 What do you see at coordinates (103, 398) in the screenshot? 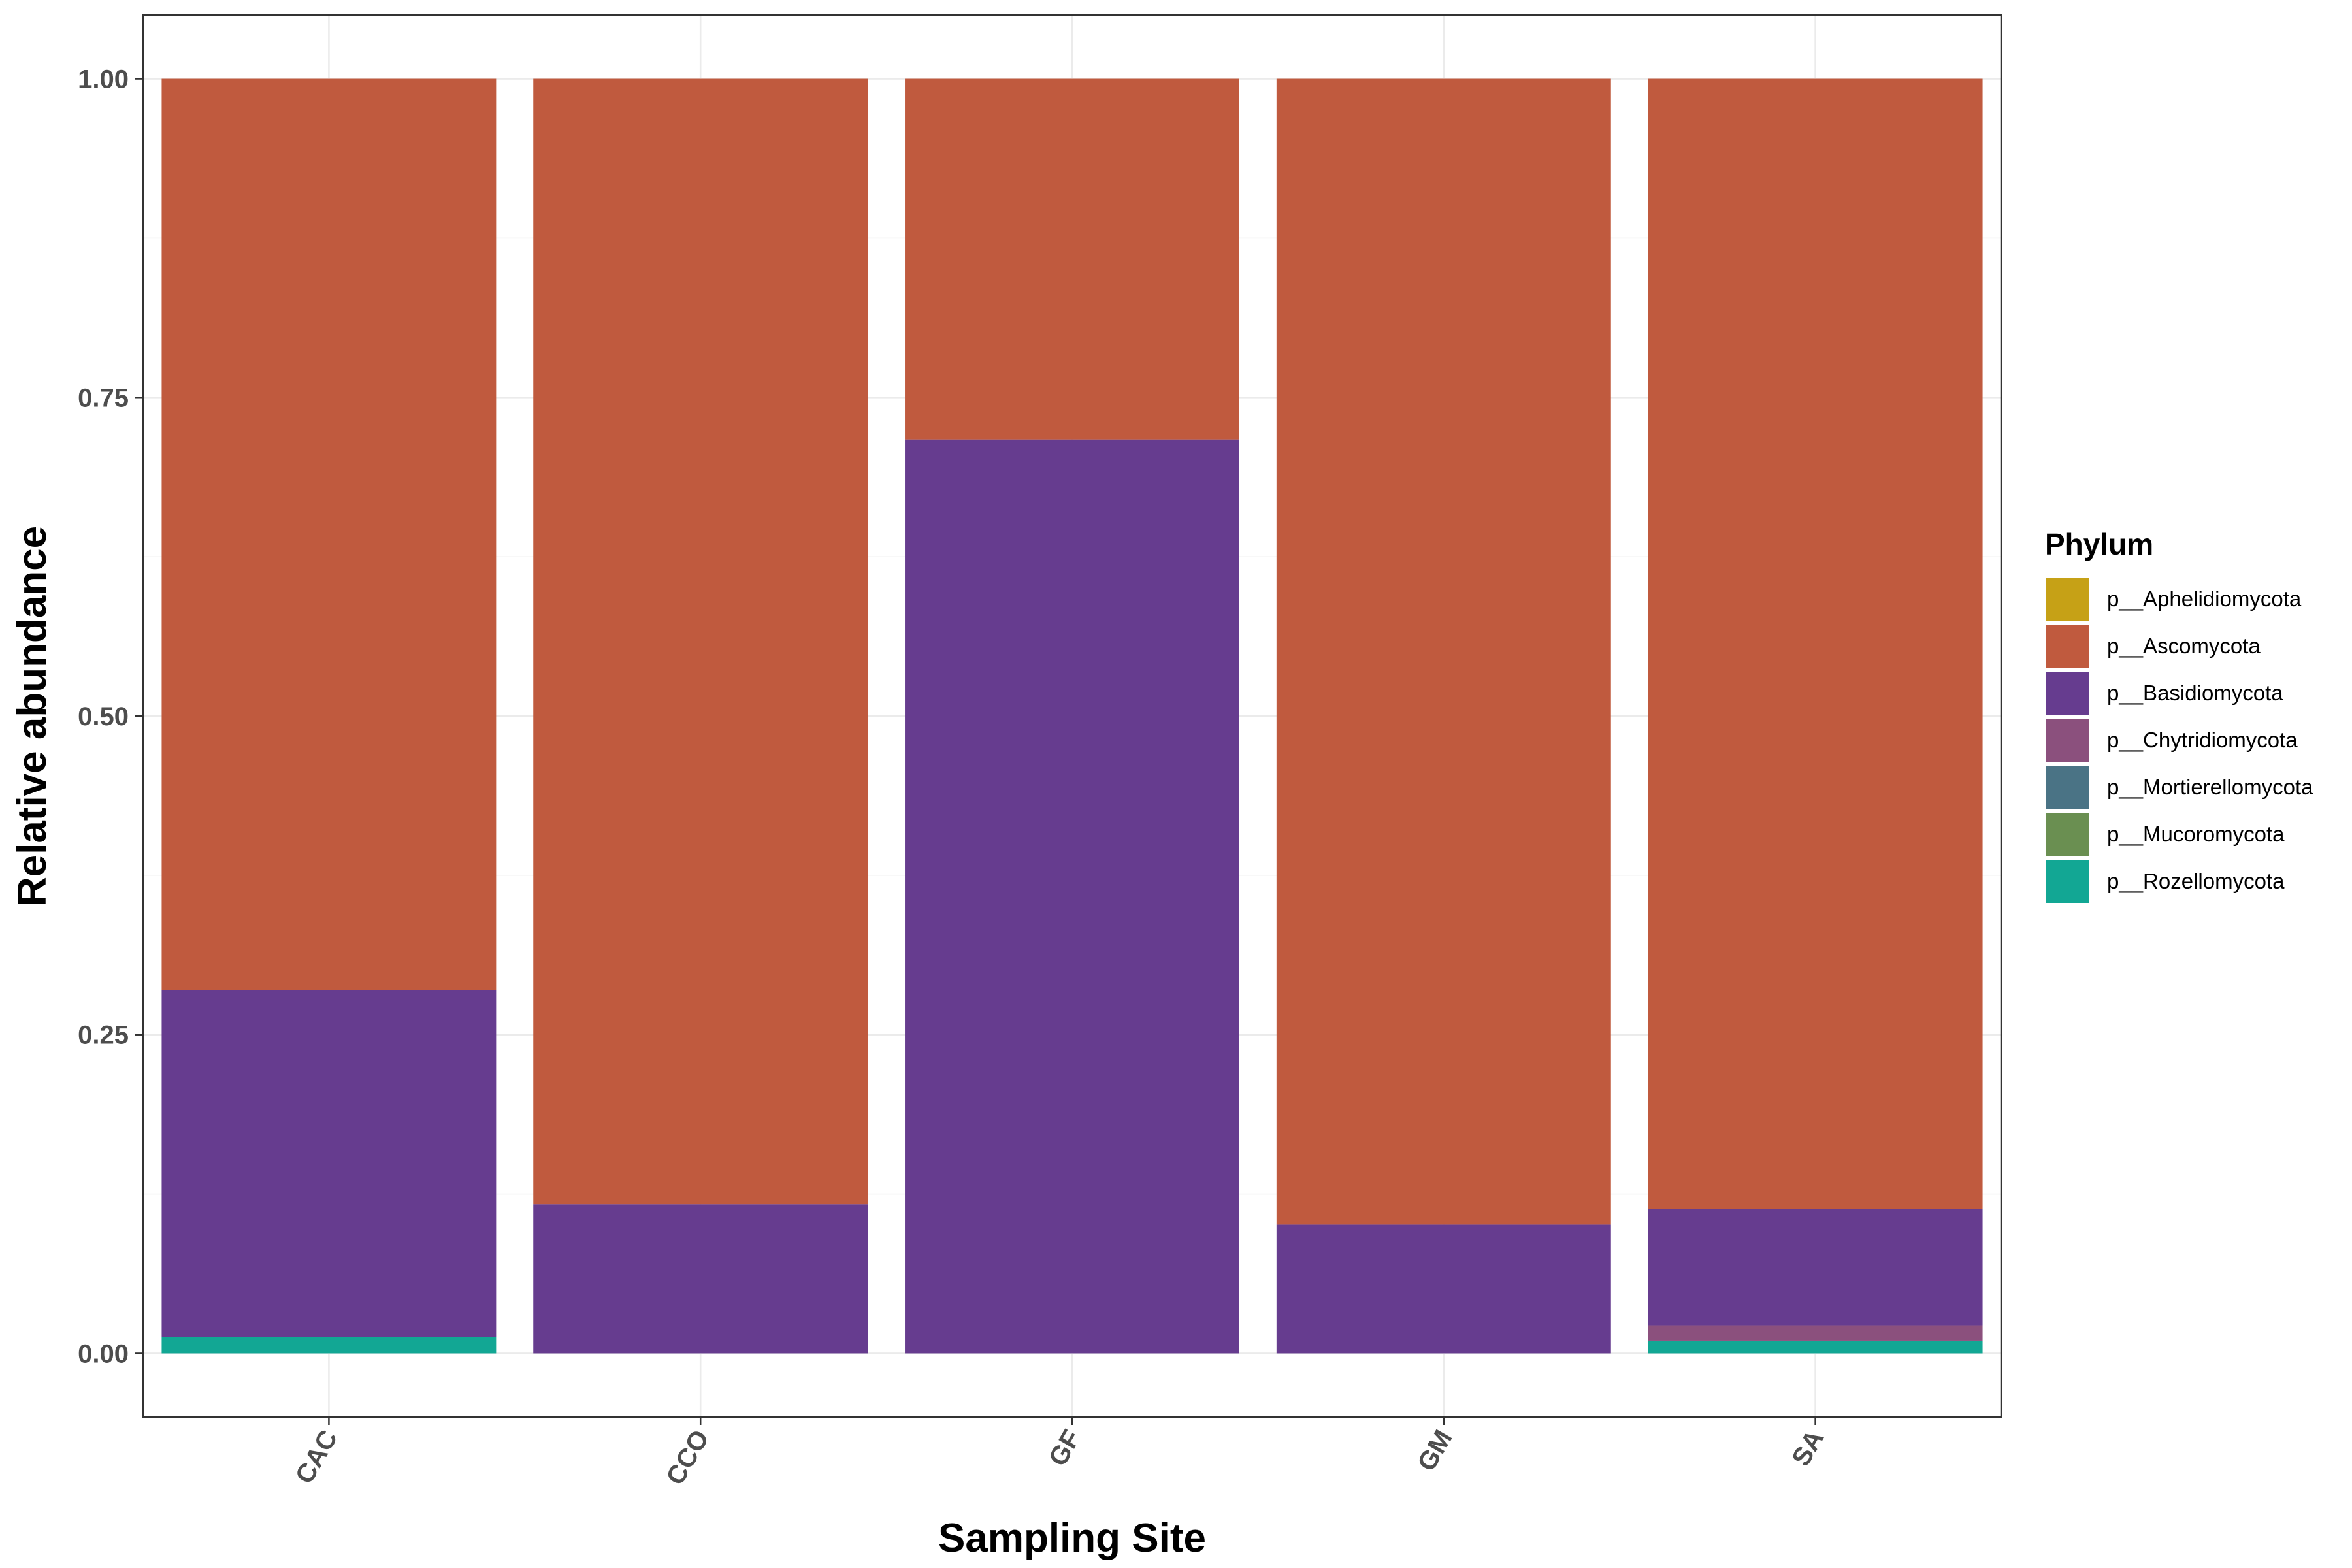
I see `y-tick-label: 0.75` at bounding box center [103, 398].